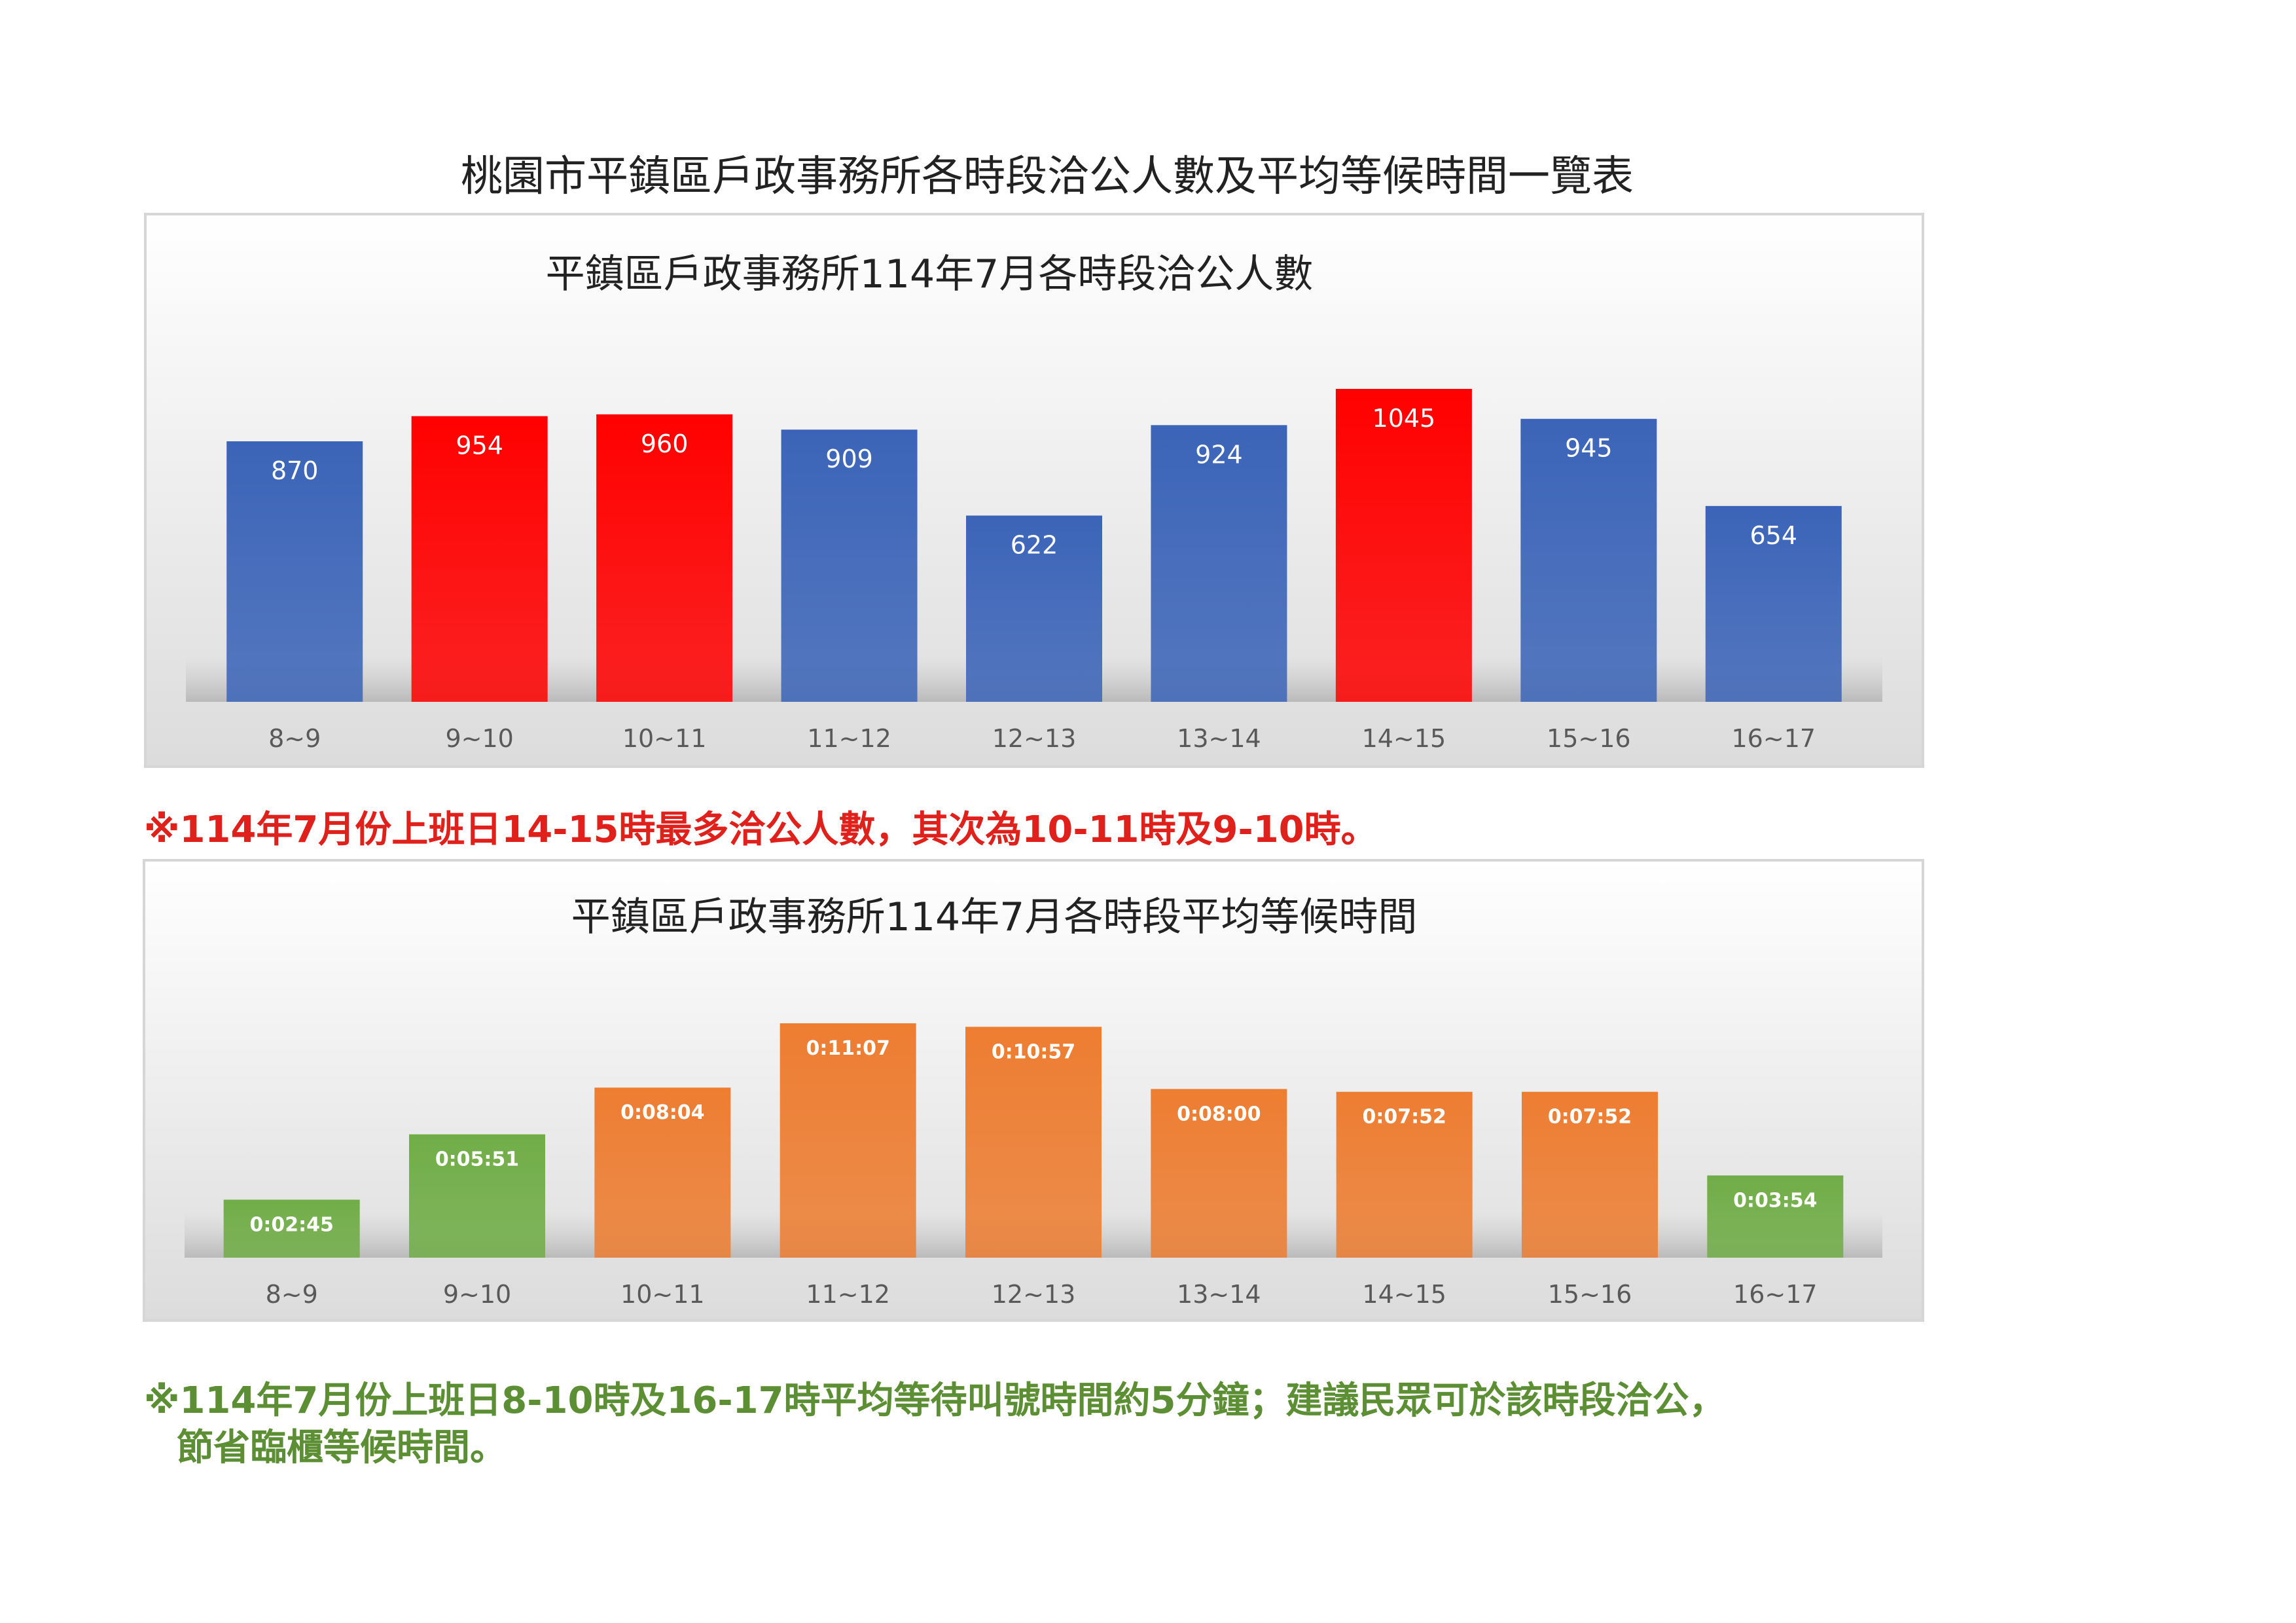 The image size is (2296, 1623). I want to click on data-label-10~11: 960, so click(665, 443).